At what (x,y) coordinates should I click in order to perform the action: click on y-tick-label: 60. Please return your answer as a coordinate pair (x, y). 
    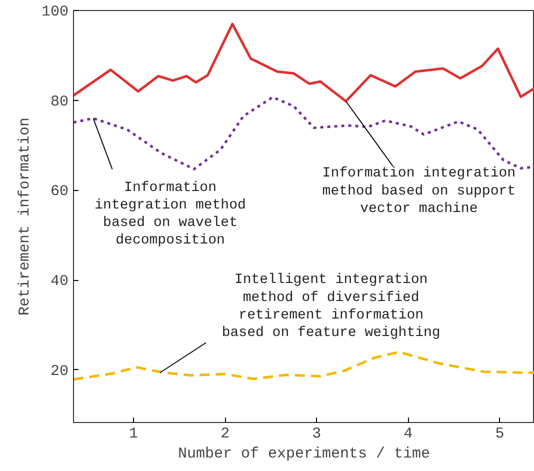
    Looking at the image, I should click on (59, 191).